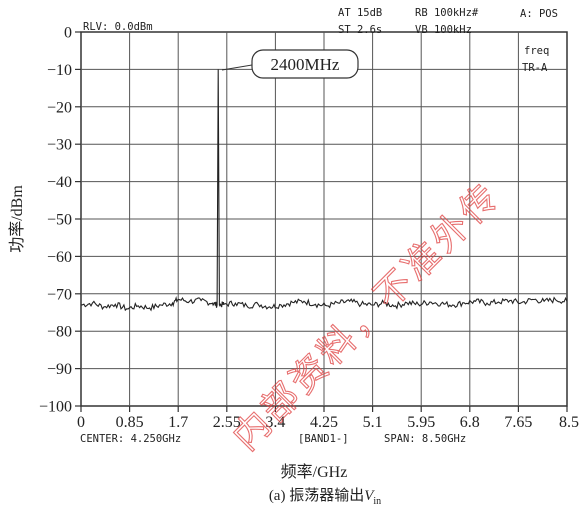  Describe the element at coordinates (569, 422) in the screenshot. I see `x-tick-label: 8.5` at that location.